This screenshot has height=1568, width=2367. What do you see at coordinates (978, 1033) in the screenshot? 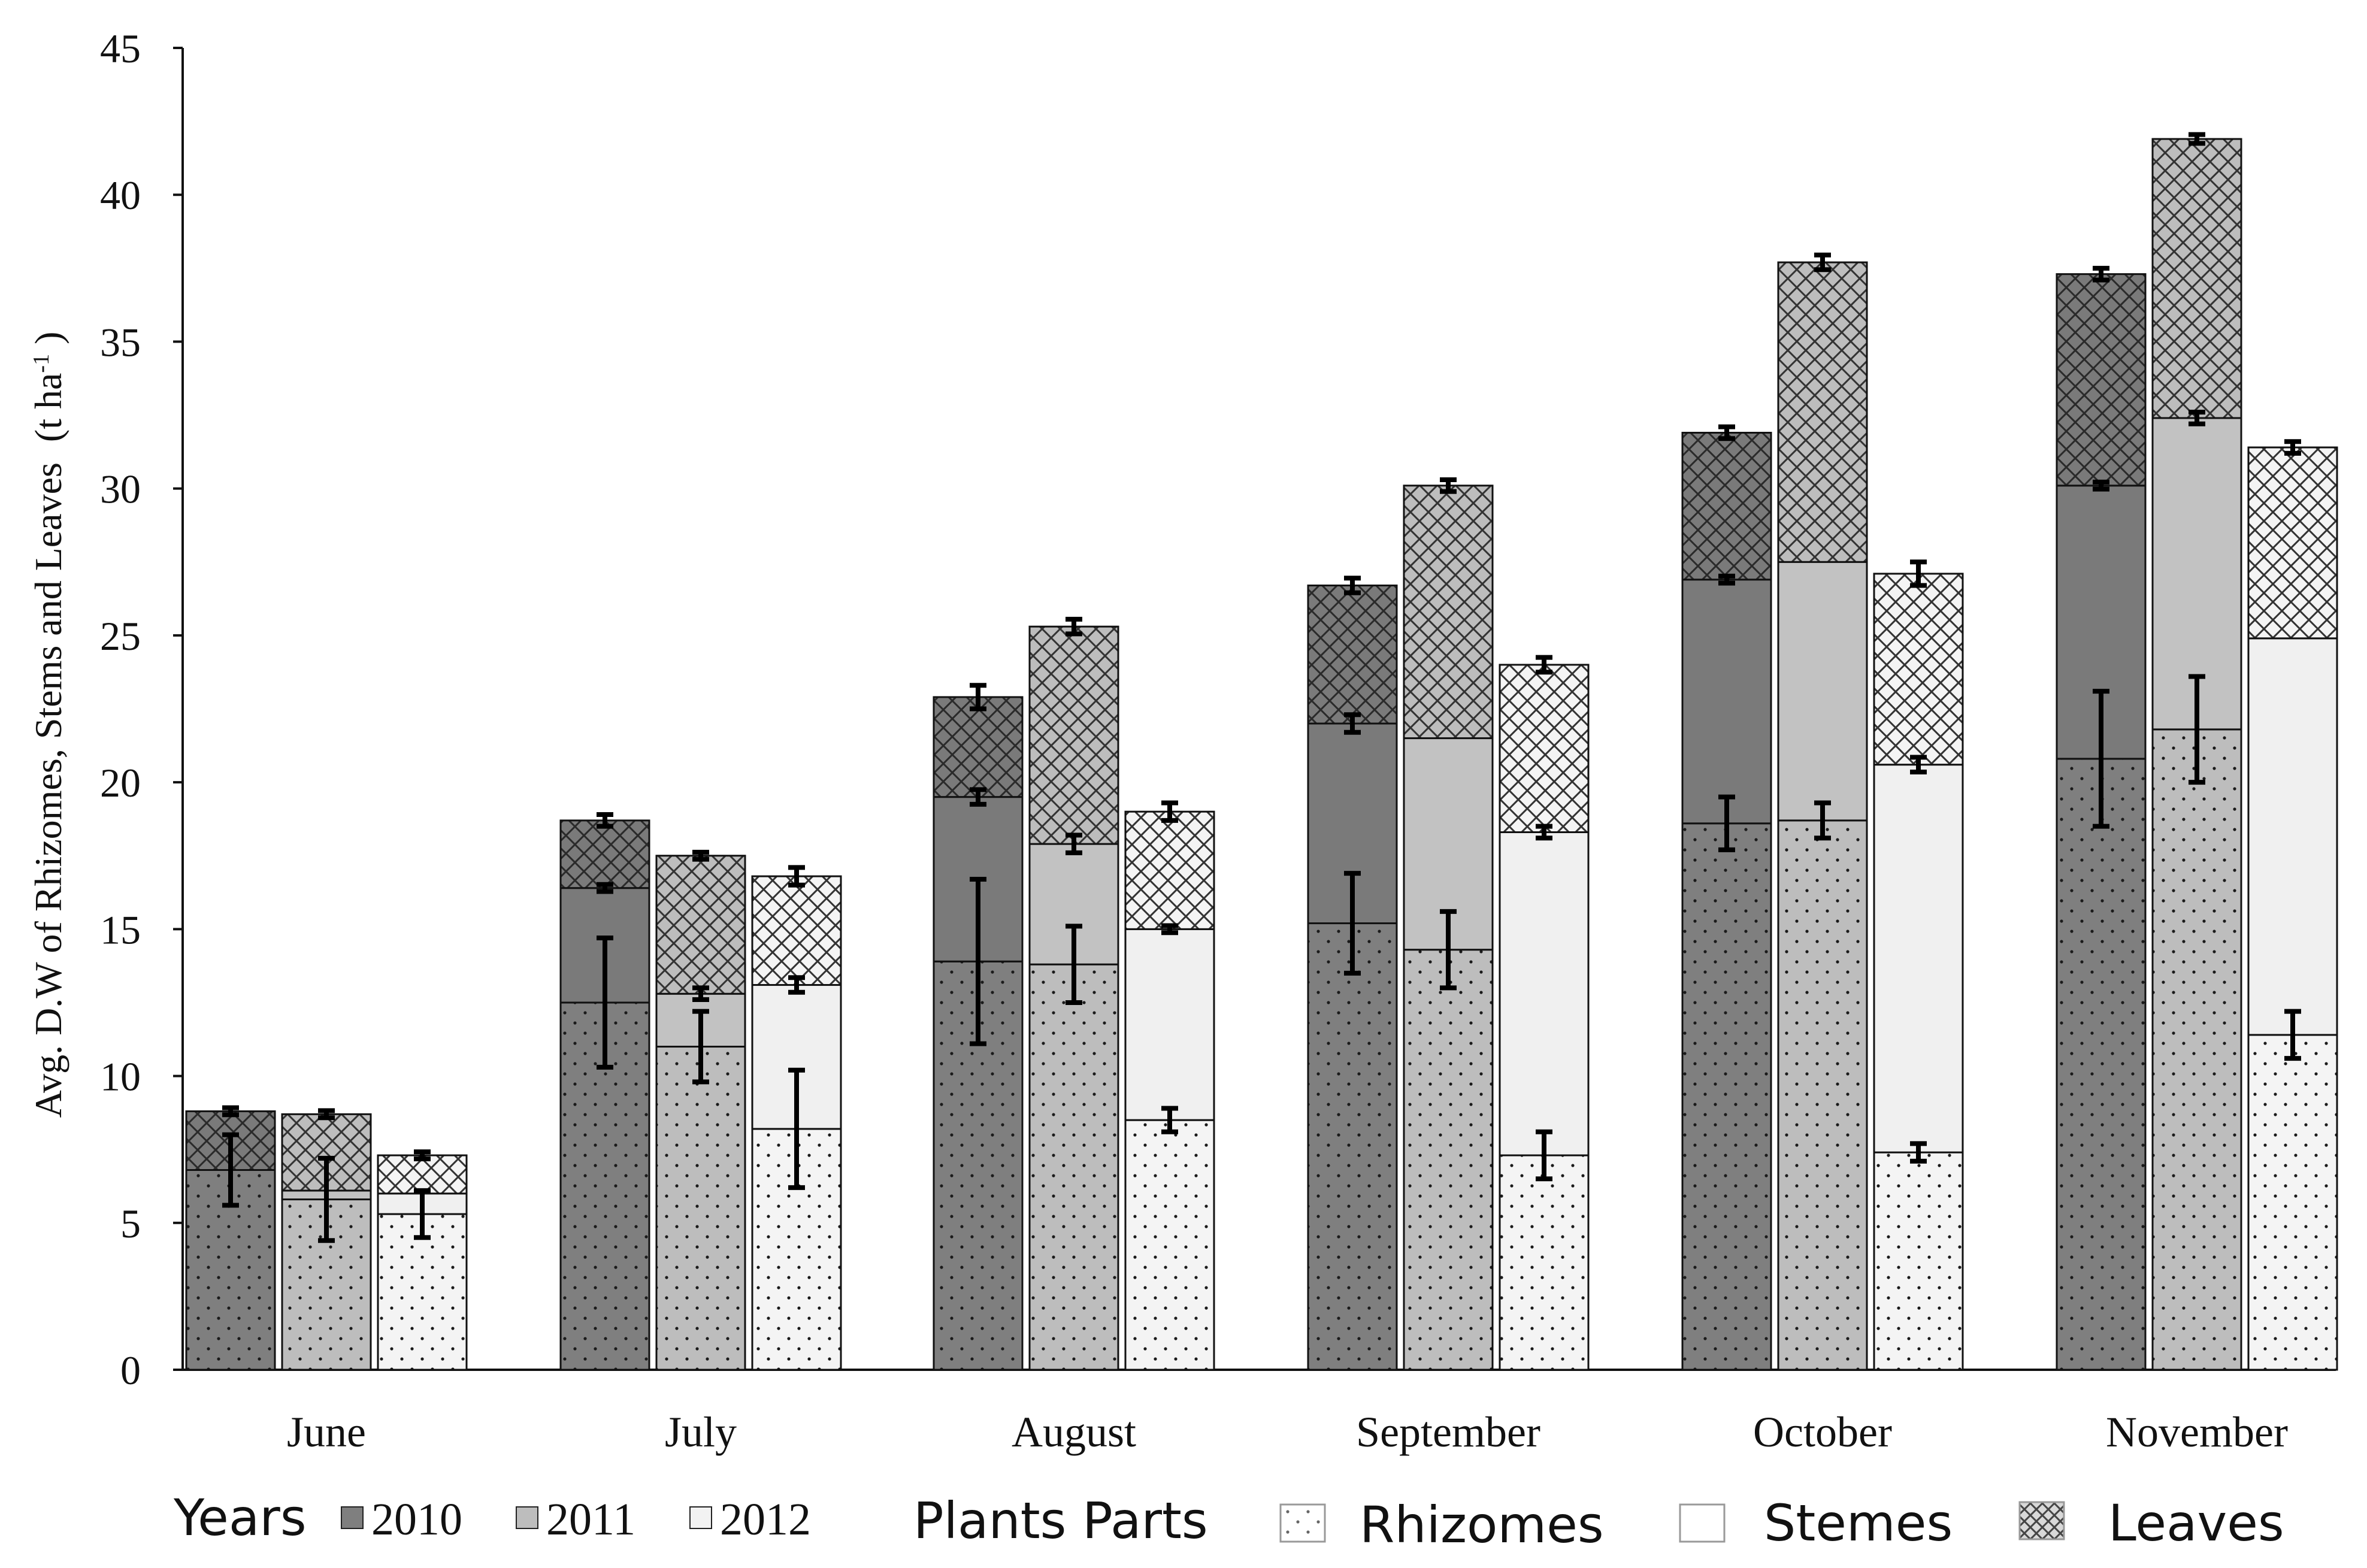
I see `bar-2010-august` at bounding box center [978, 1033].